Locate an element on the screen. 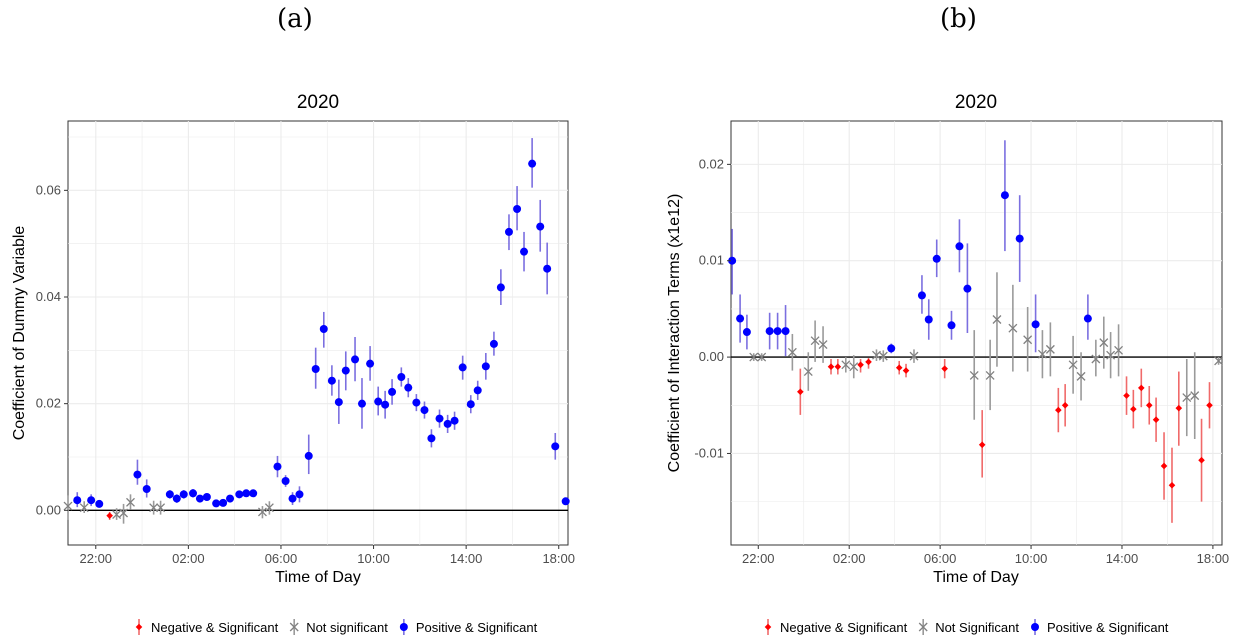 This screenshot has width=1239, height=641. y-axis-label-b: Coefficient of Interaction Terms (x1e12) is located at coordinates (674, 333).